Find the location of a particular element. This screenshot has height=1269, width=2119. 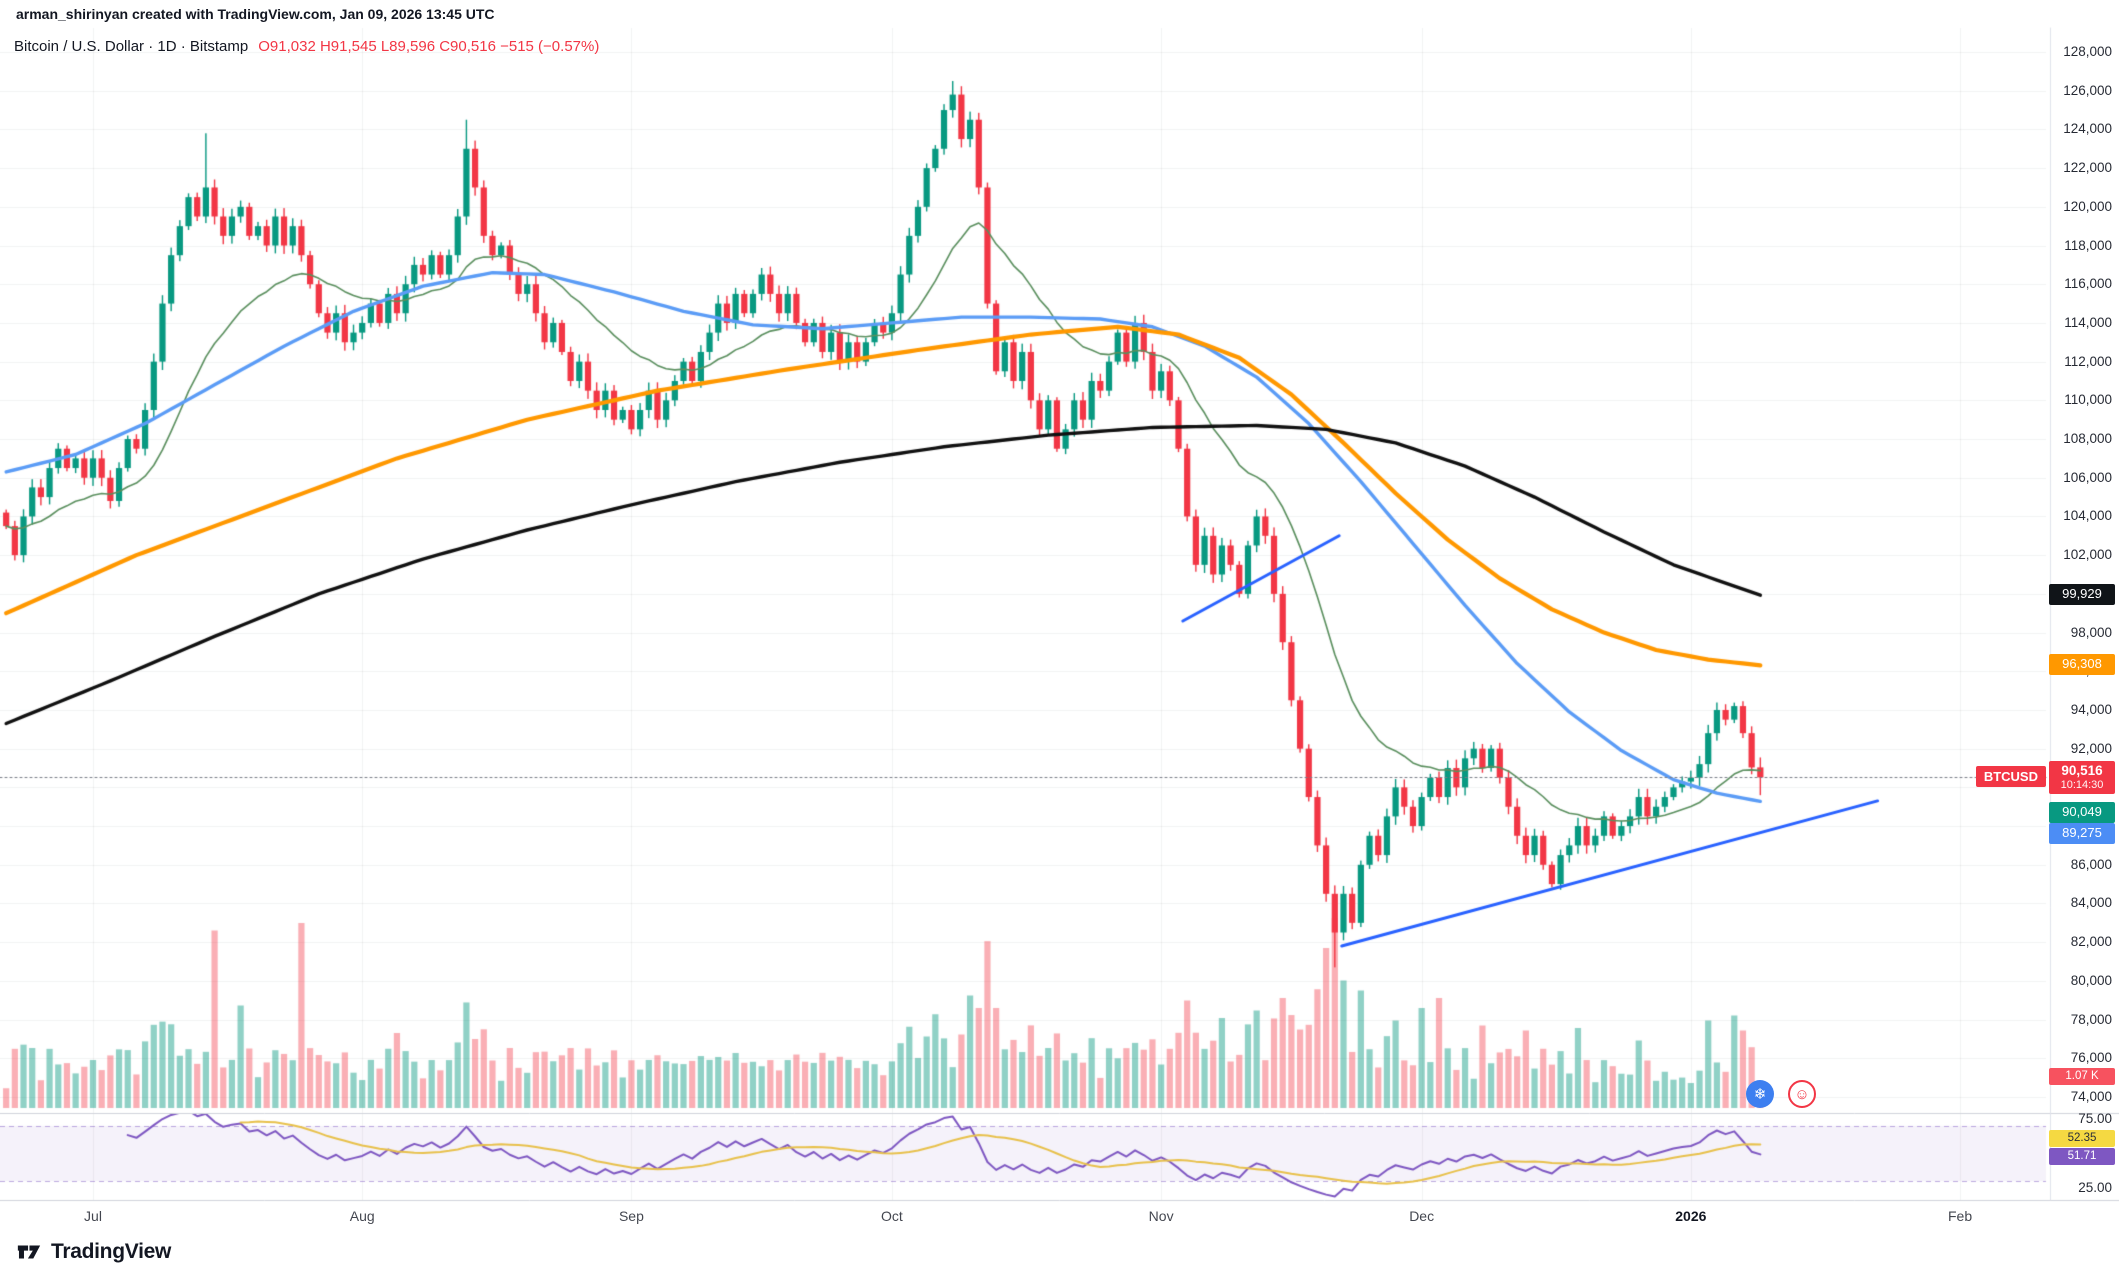

x-axis-label: Nov is located at coordinates (1161, 1216).